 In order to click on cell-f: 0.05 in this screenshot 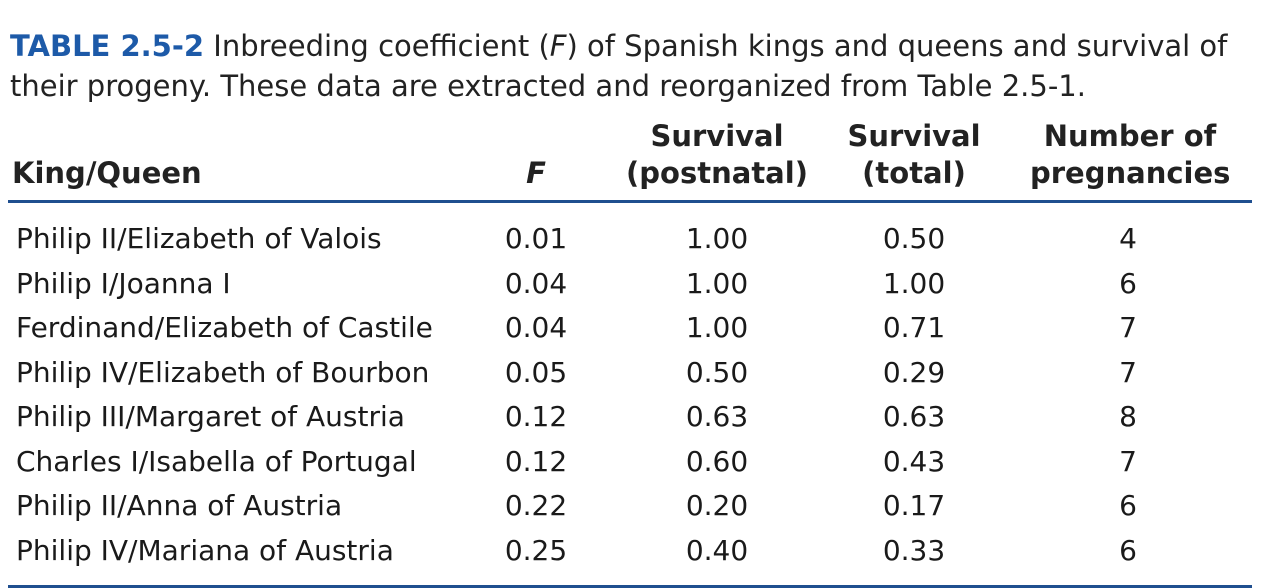, I will do `click(536, 372)`.